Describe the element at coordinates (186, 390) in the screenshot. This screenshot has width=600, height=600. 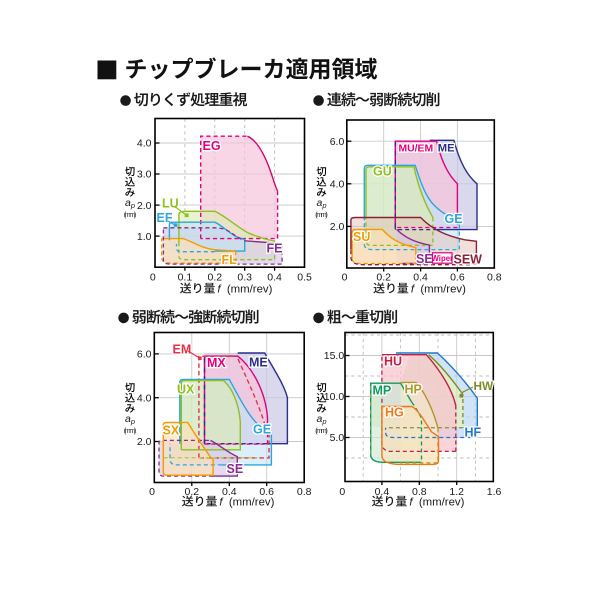
I see `svg-text: UX` at that location.